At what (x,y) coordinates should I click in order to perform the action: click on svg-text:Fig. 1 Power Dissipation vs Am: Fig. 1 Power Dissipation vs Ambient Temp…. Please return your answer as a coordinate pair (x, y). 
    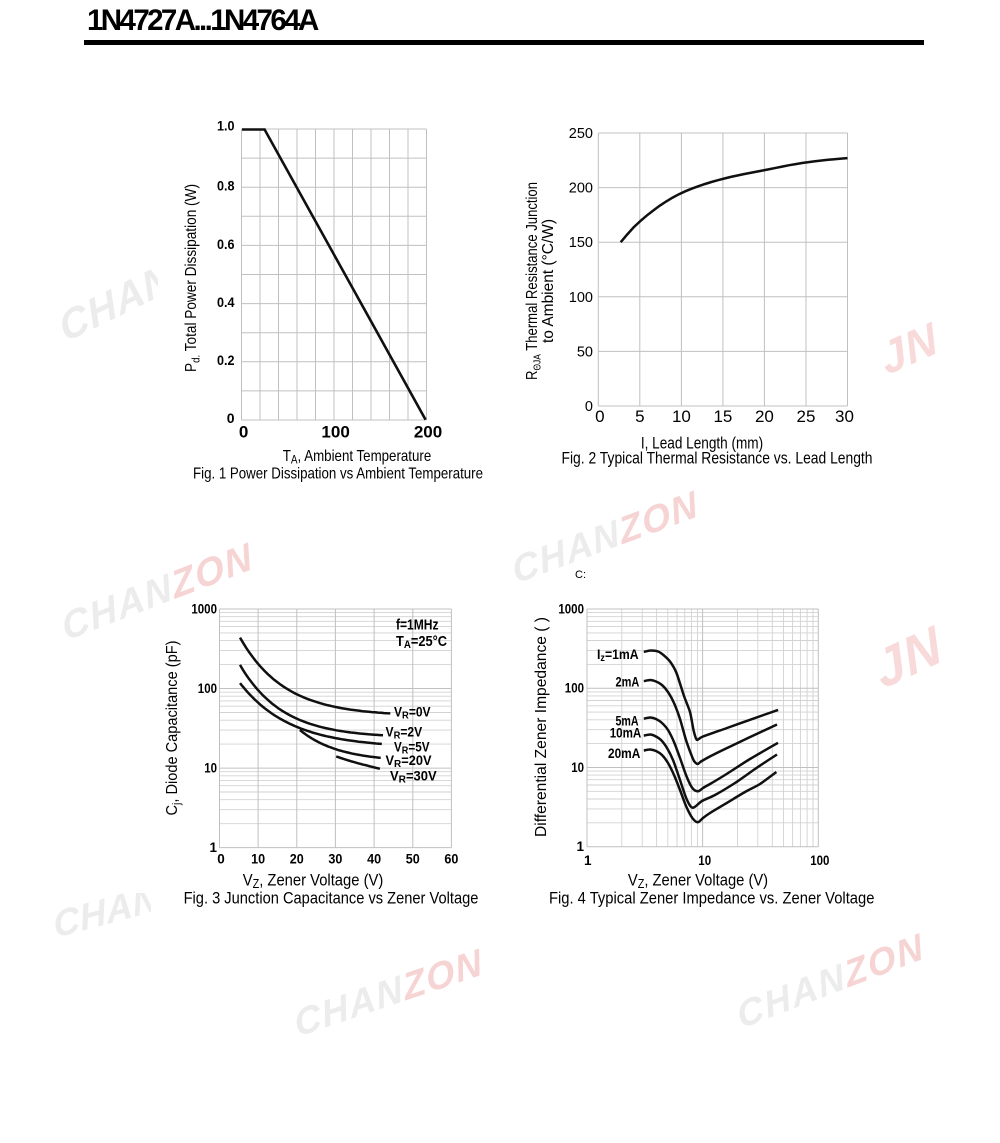
    Looking at the image, I should click on (338, 474).